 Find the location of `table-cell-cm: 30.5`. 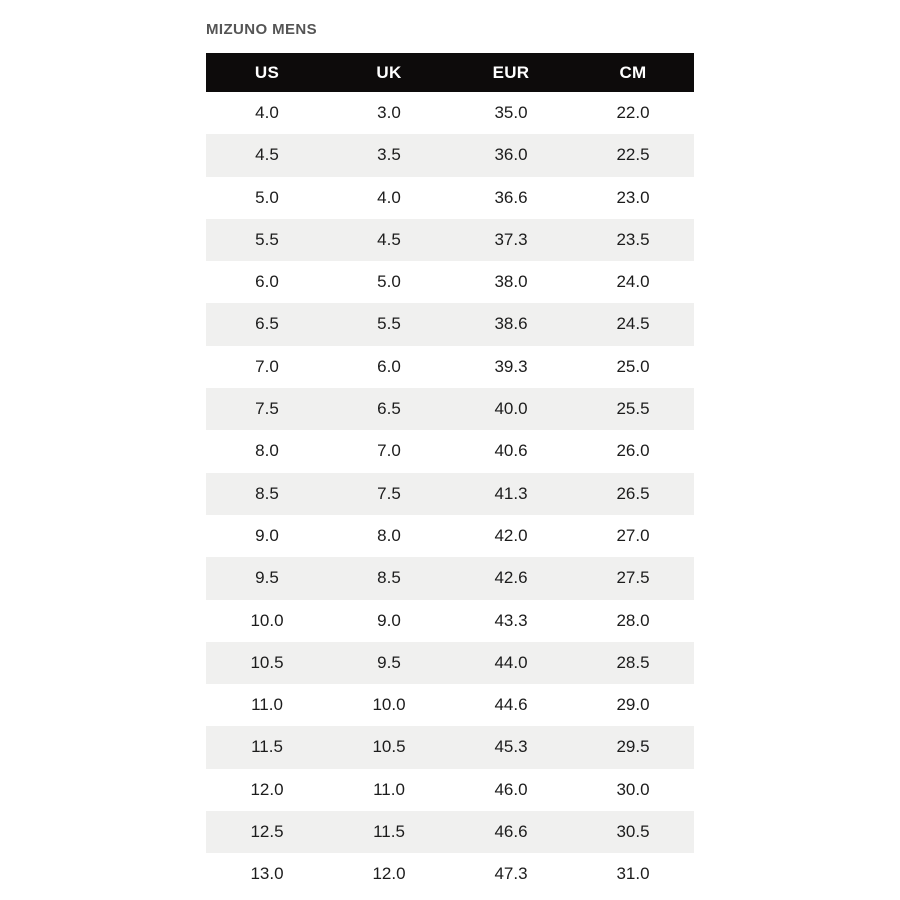

table-cell-cm: 30.5 is located at coordinates (633, 832).